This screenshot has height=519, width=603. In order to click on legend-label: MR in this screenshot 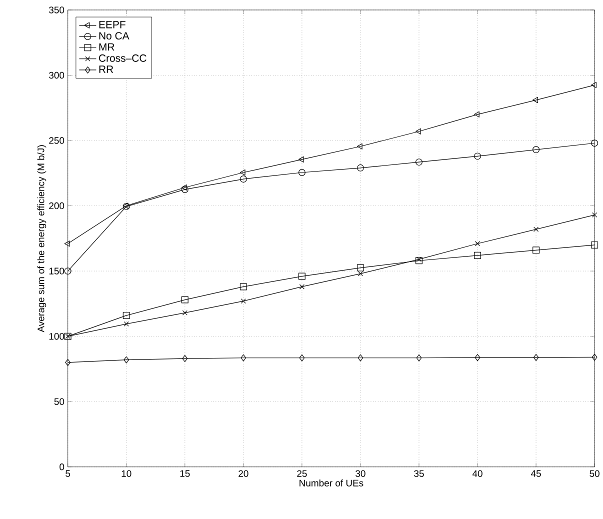, I will do `click(106, 47)`.